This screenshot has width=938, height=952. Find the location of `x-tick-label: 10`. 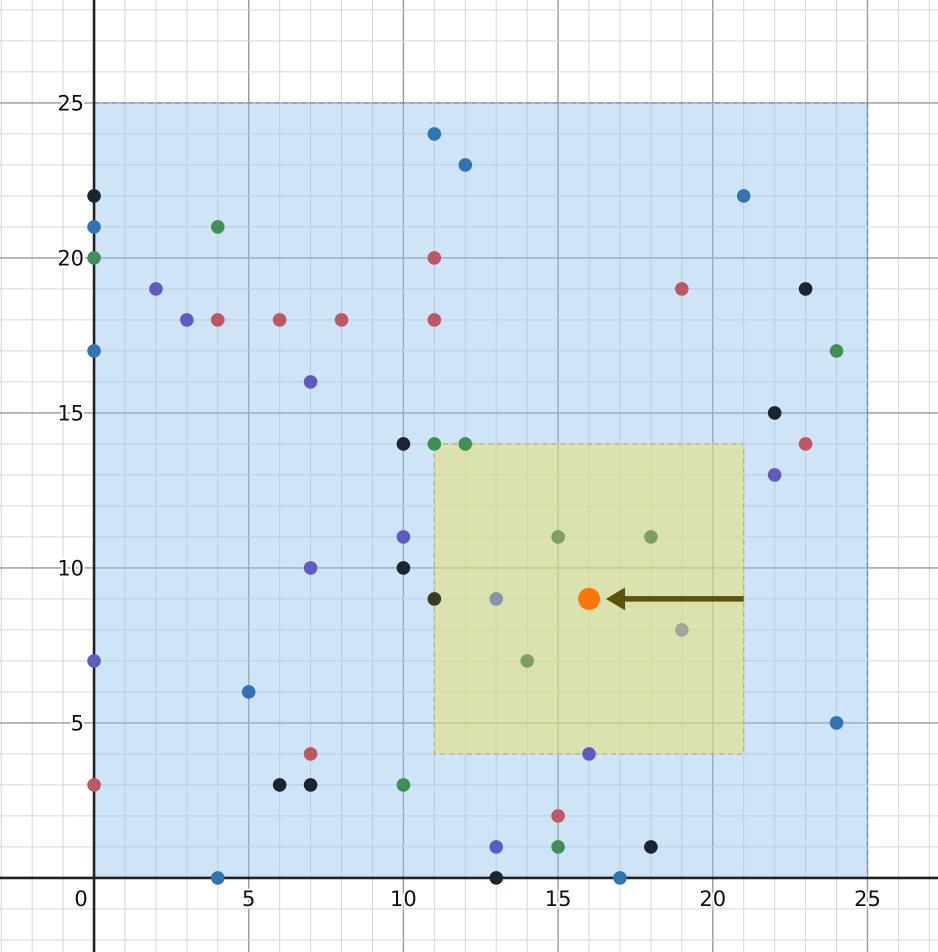

x-tick-label: 10 is located at coordinates (403, 899).